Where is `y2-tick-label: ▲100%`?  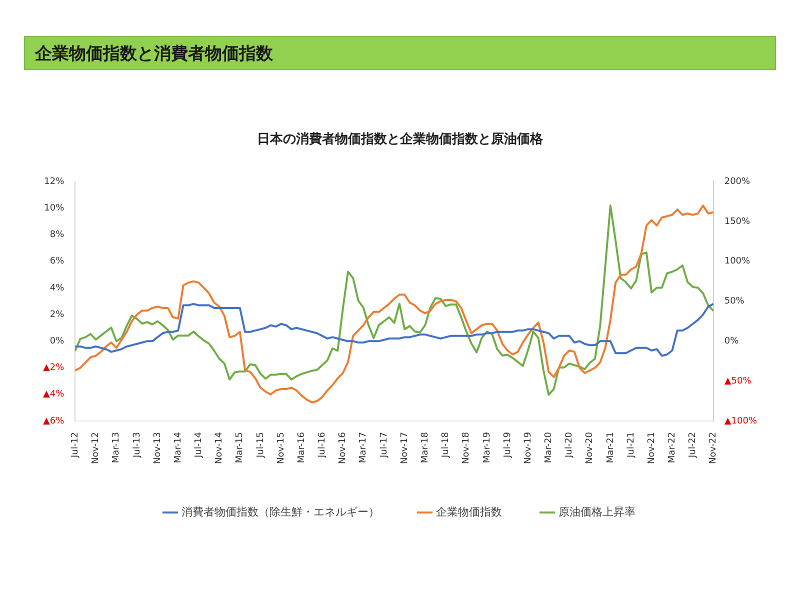
y2-tick-label: ▲100% is located at coordinates (741, 421).